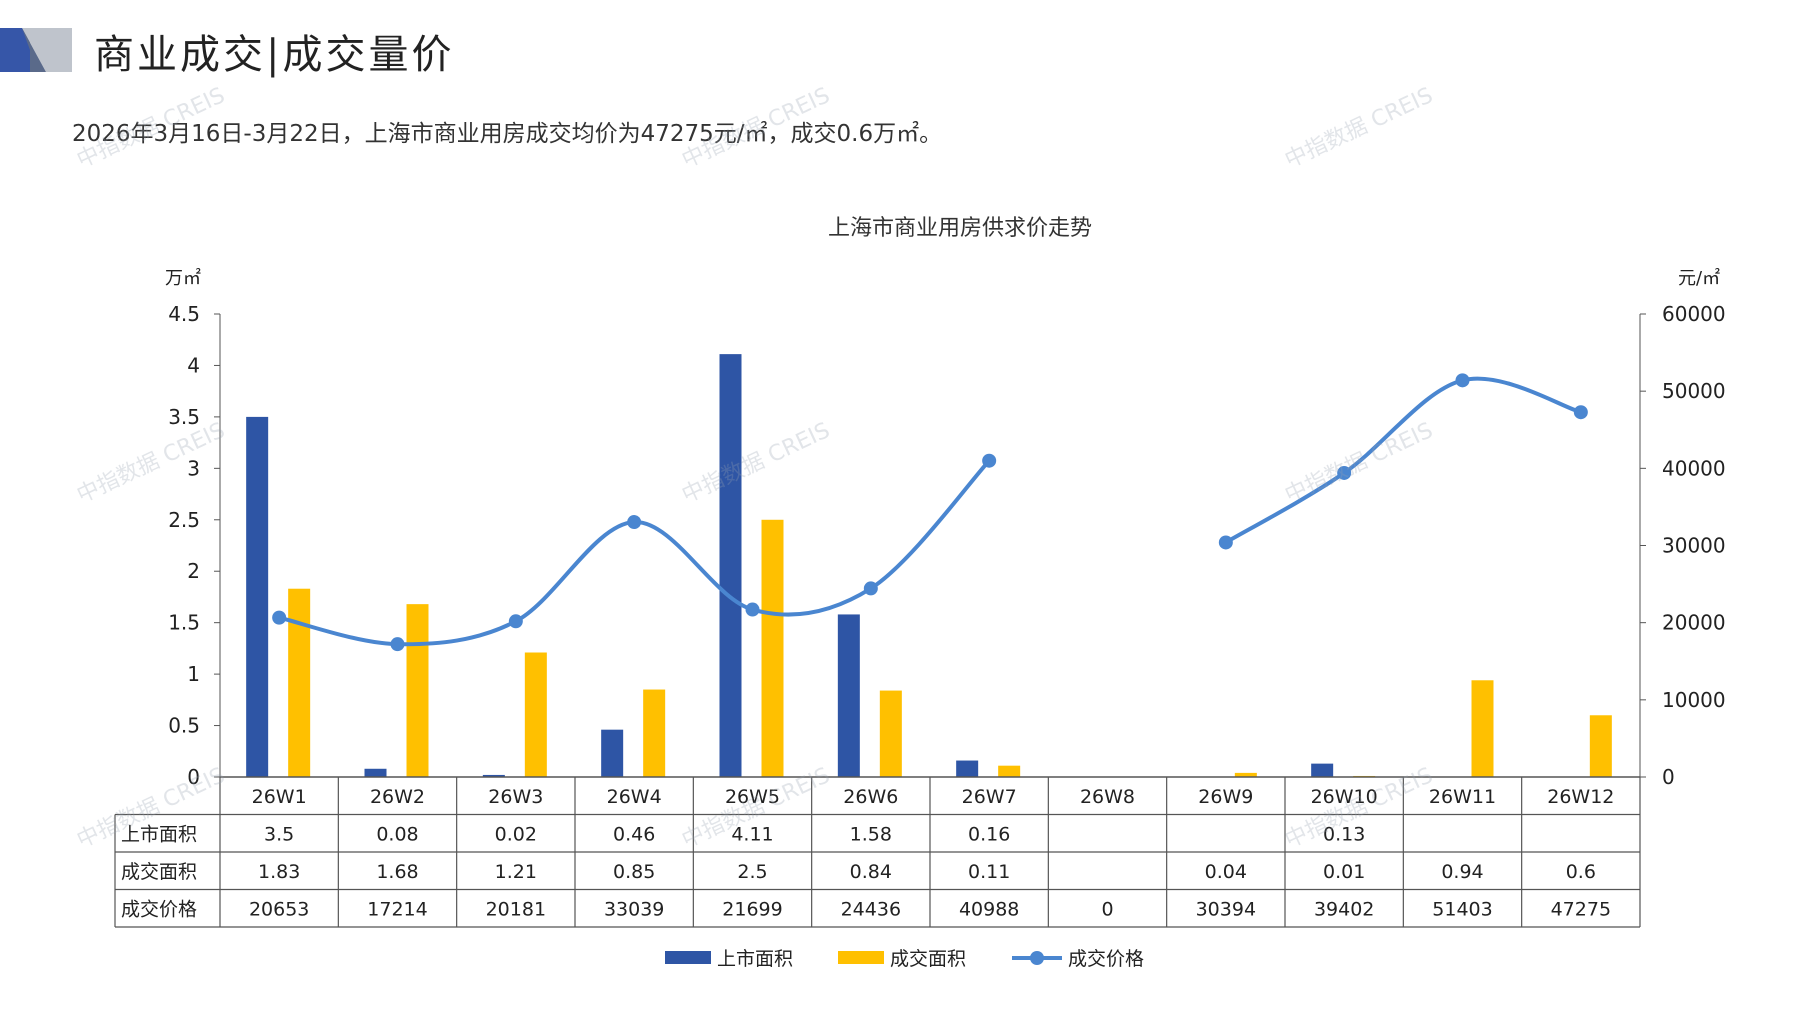  What do you see at coordinates (989, 835) in the screenshot?
I see `table-cell-value: 0.16` at bounding box center [989, 835].